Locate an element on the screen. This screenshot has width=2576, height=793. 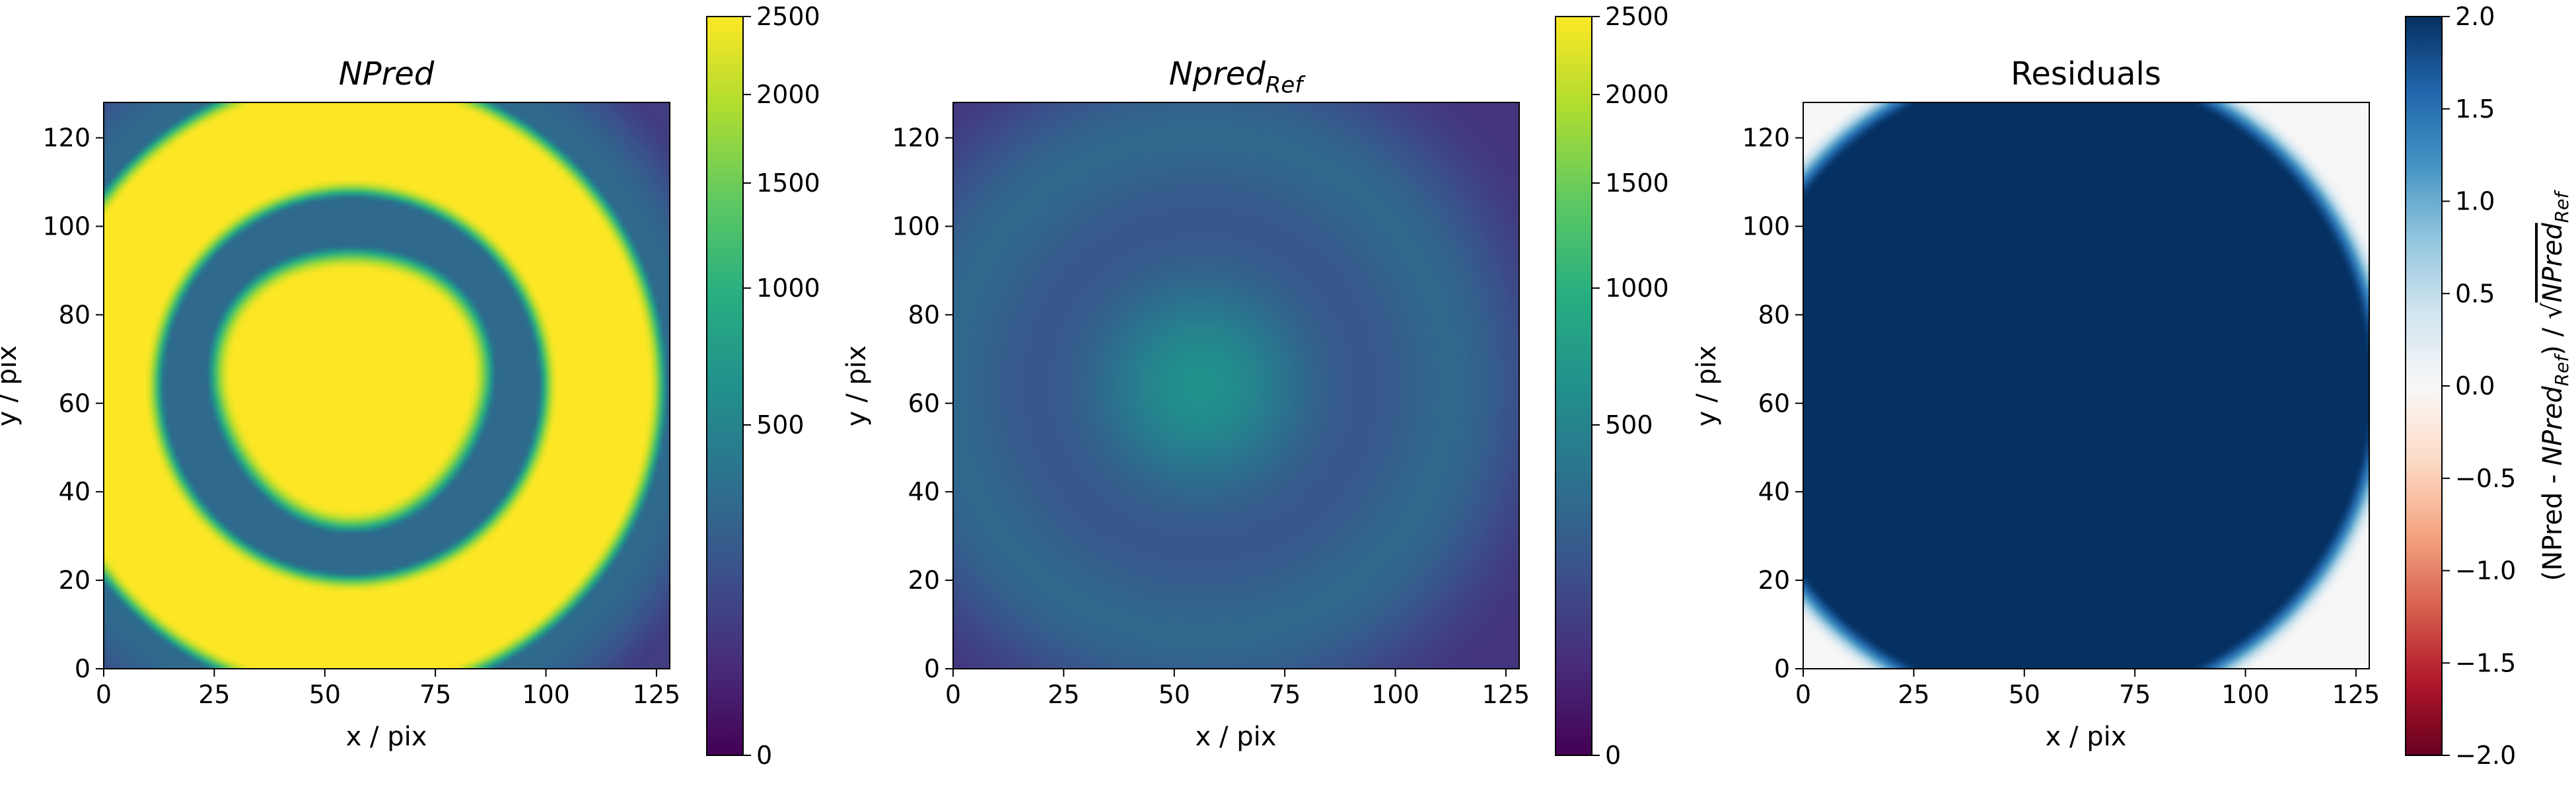
residuals-xlabel: x / pix is located at coordinates (2087, 737).